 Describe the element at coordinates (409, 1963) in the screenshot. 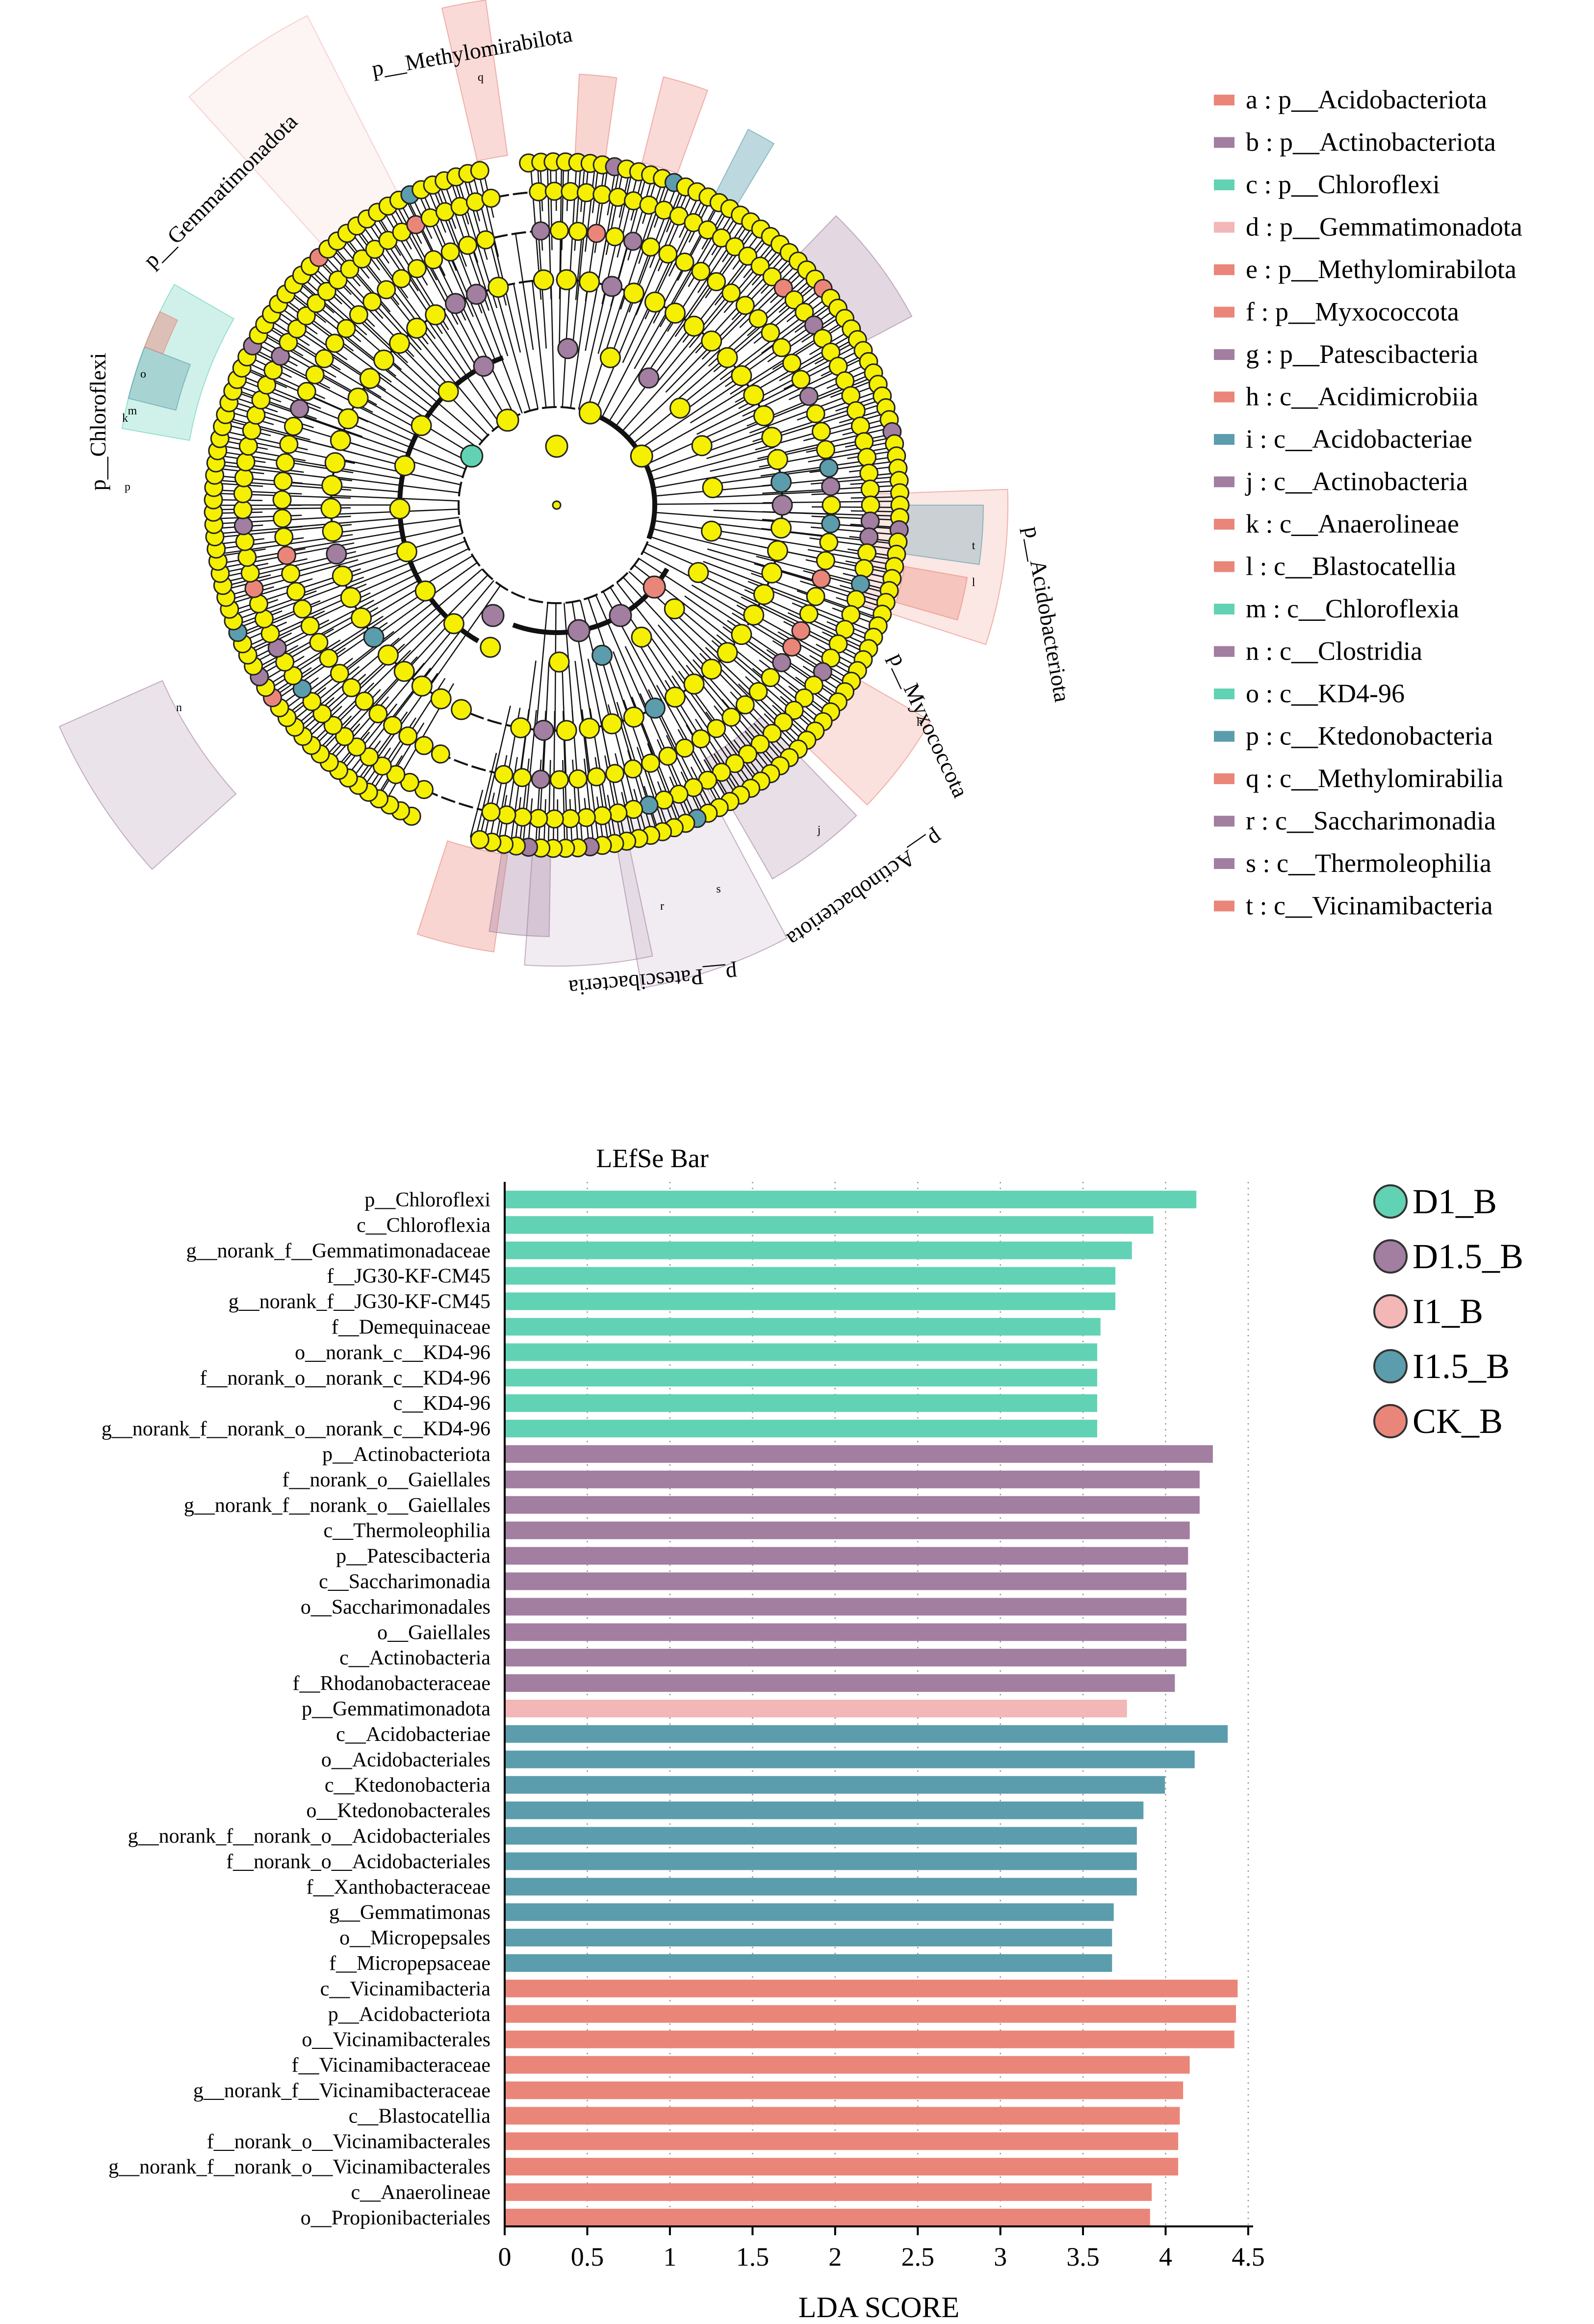

I see `bar-label-f__Micropepsaceae: f__Micropepsaceae` at that location.